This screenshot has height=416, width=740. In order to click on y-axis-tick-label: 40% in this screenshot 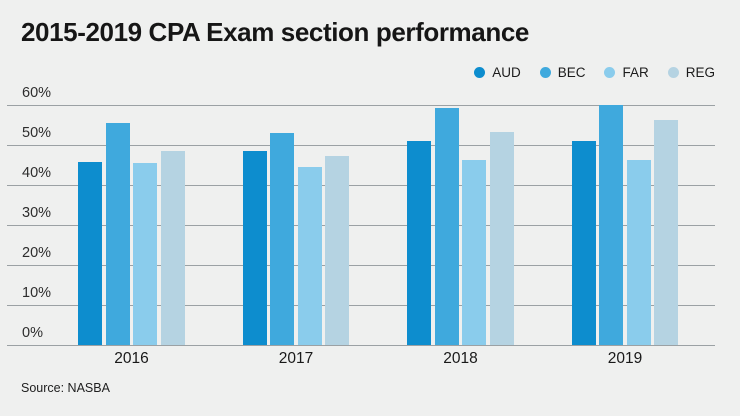, I will do `click(37, 173)`.